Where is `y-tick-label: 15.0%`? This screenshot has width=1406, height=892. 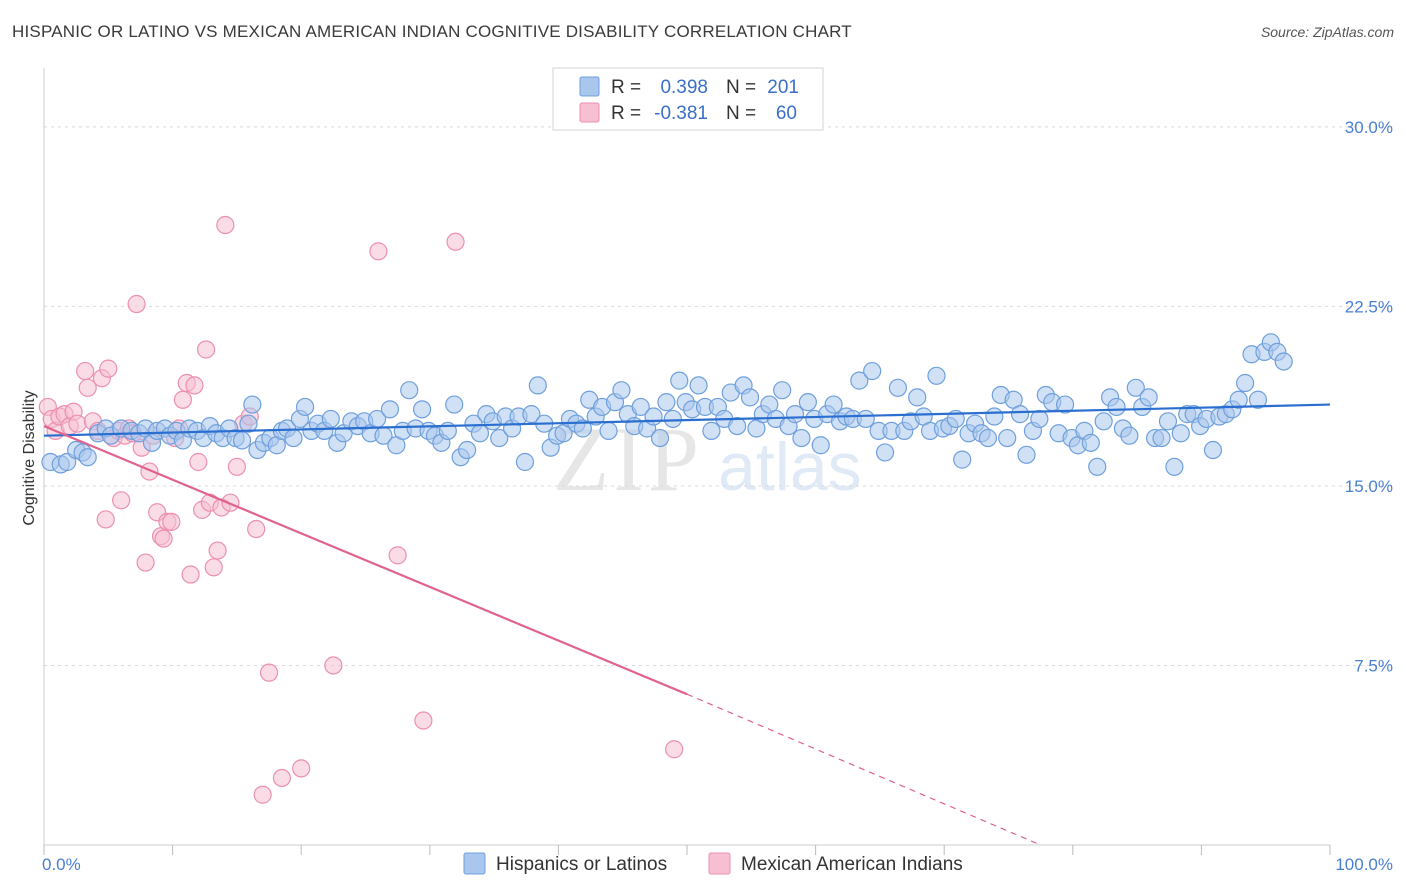 y-tick-label: 15.0% is located at coordinates (1369, 486).